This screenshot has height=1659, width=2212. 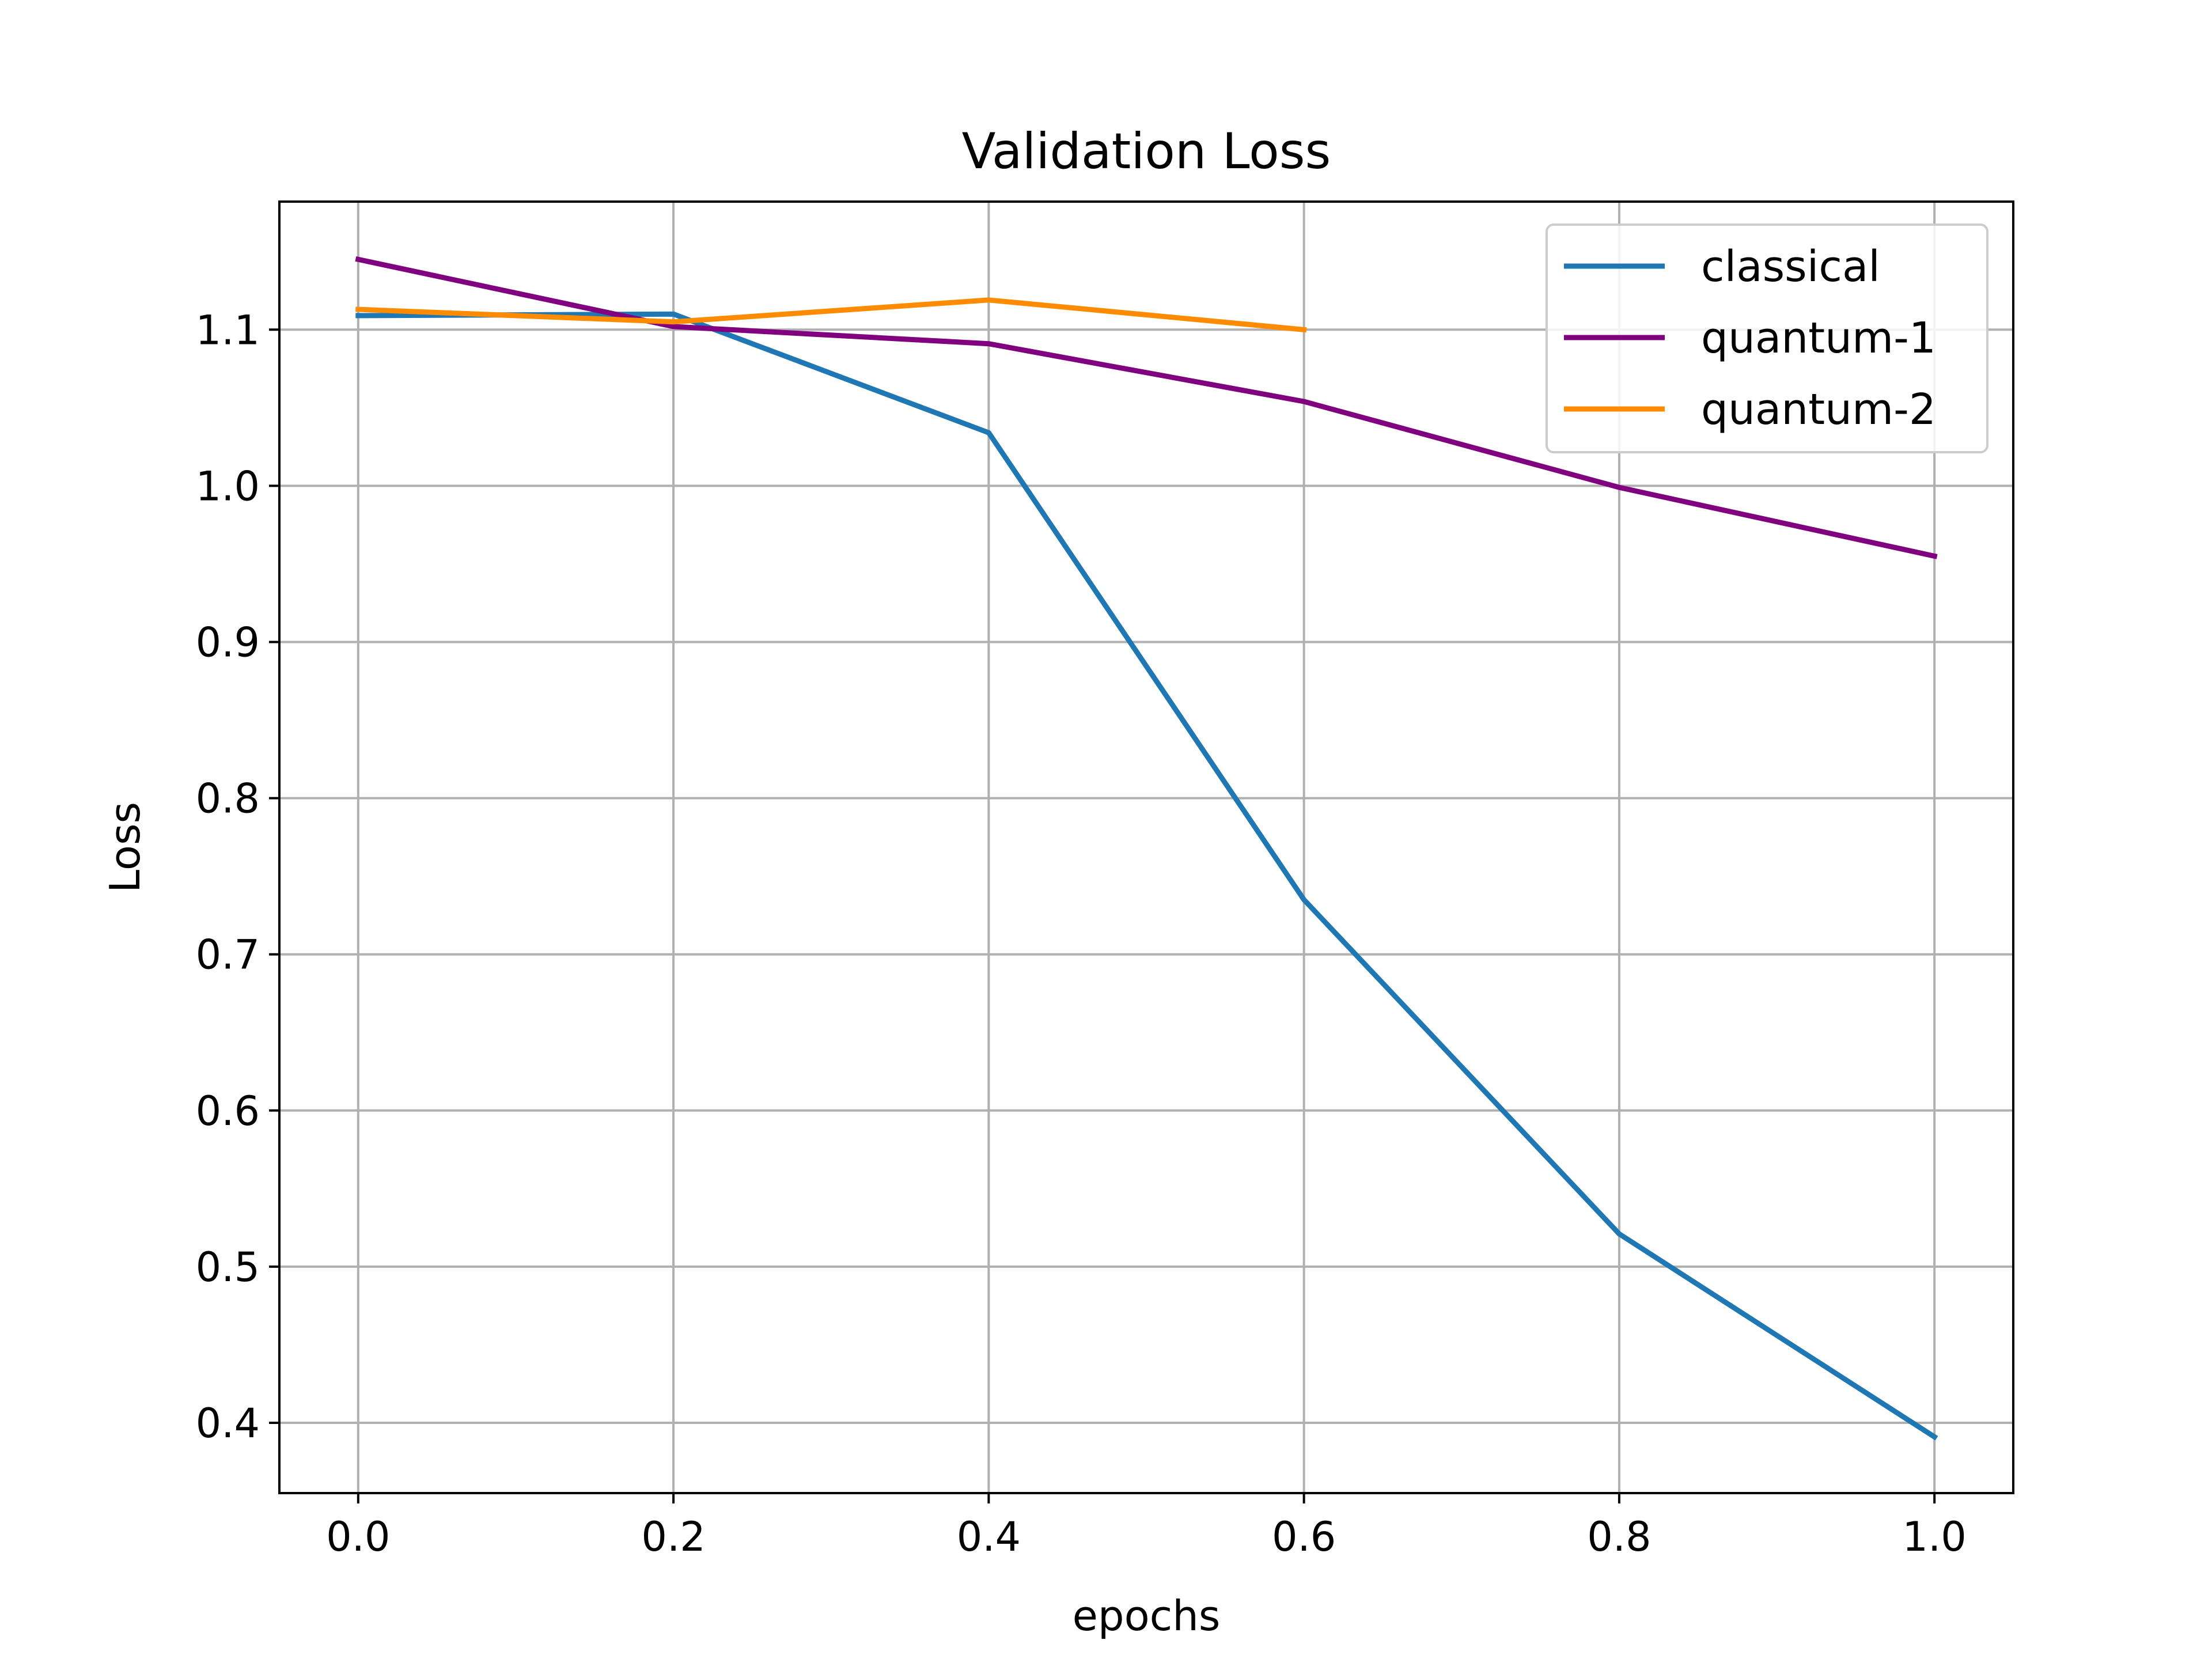 I want to click on x-tick-label: 0.6, so click(x=1304, y=1536).